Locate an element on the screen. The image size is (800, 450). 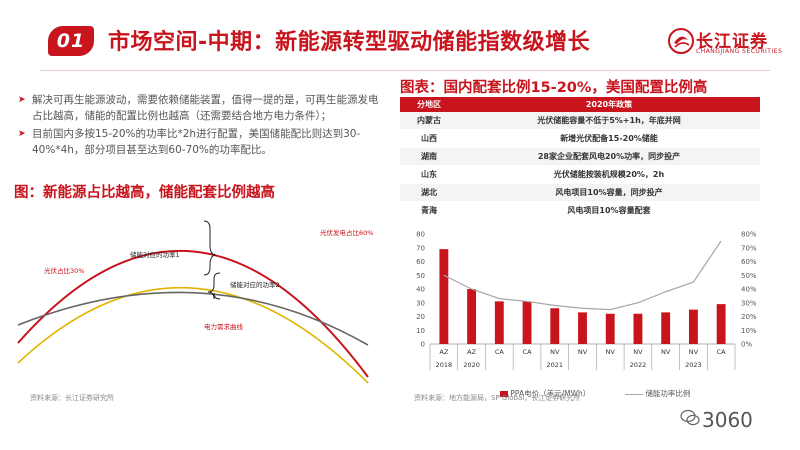
right-figure-title: 图表：国内配套比例15-20%，美国配置比例高 is located at coordinates (554, 88).